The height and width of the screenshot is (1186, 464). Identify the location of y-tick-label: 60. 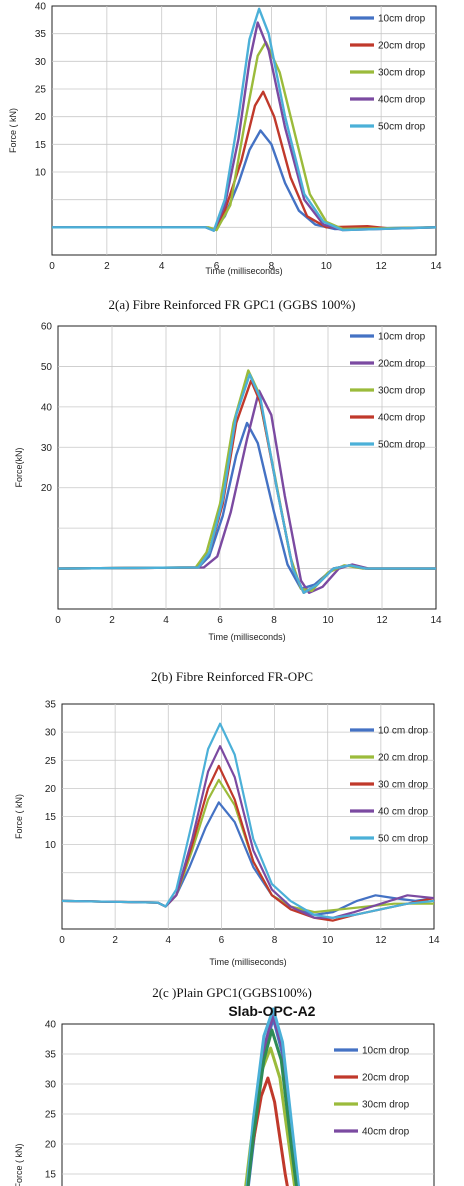
(47, 327).